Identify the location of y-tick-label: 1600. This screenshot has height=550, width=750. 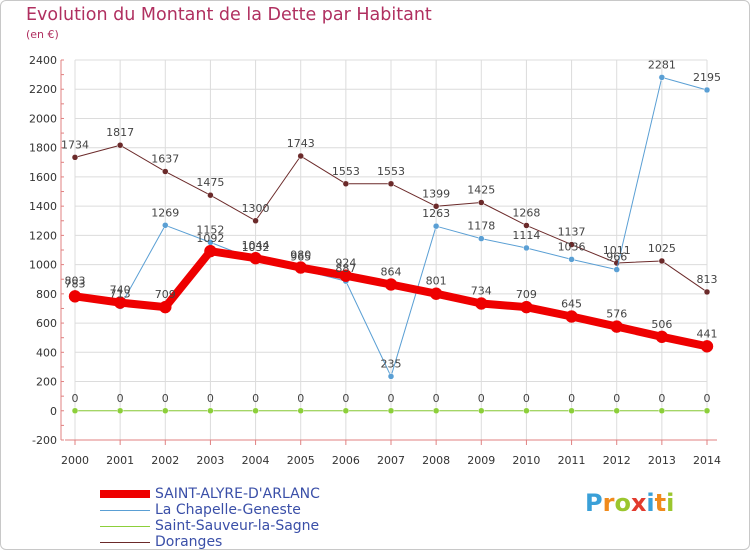
(43, 177).